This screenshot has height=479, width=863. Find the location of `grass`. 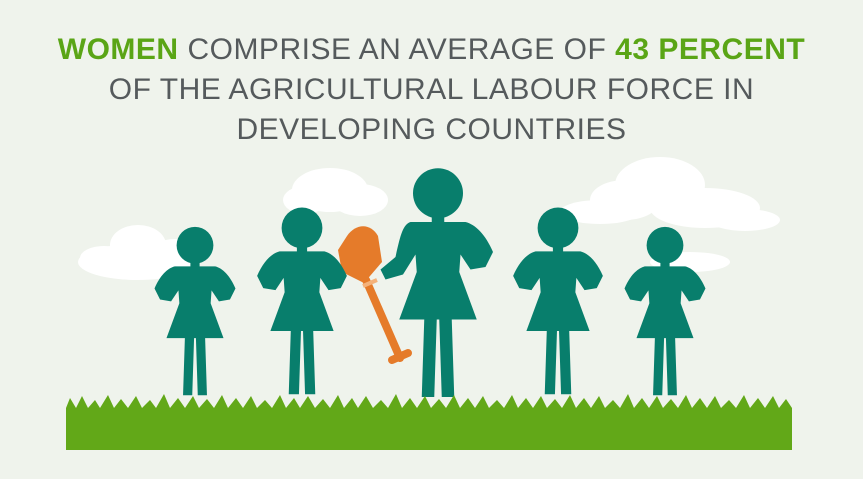

grass is located at coordinates (429, 422).